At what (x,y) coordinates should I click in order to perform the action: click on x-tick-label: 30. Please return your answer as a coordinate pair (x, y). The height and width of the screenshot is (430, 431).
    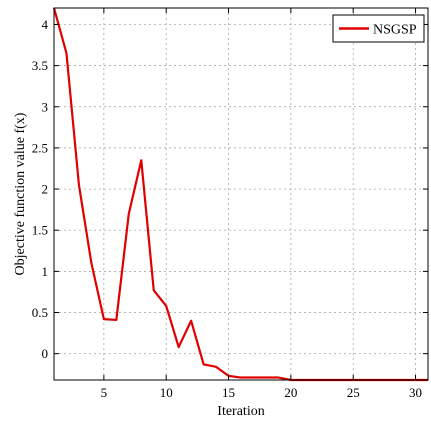
    Looking at the image, I should click on (415, 392).